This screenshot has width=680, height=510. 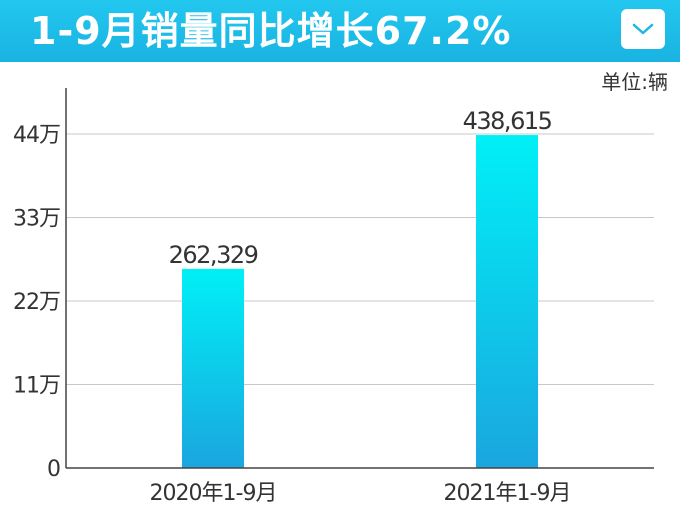 What do you see at coordinates (53, 469) in the screenshot?
I see `y-tick-label: 0` at bounding box center [53, 469].